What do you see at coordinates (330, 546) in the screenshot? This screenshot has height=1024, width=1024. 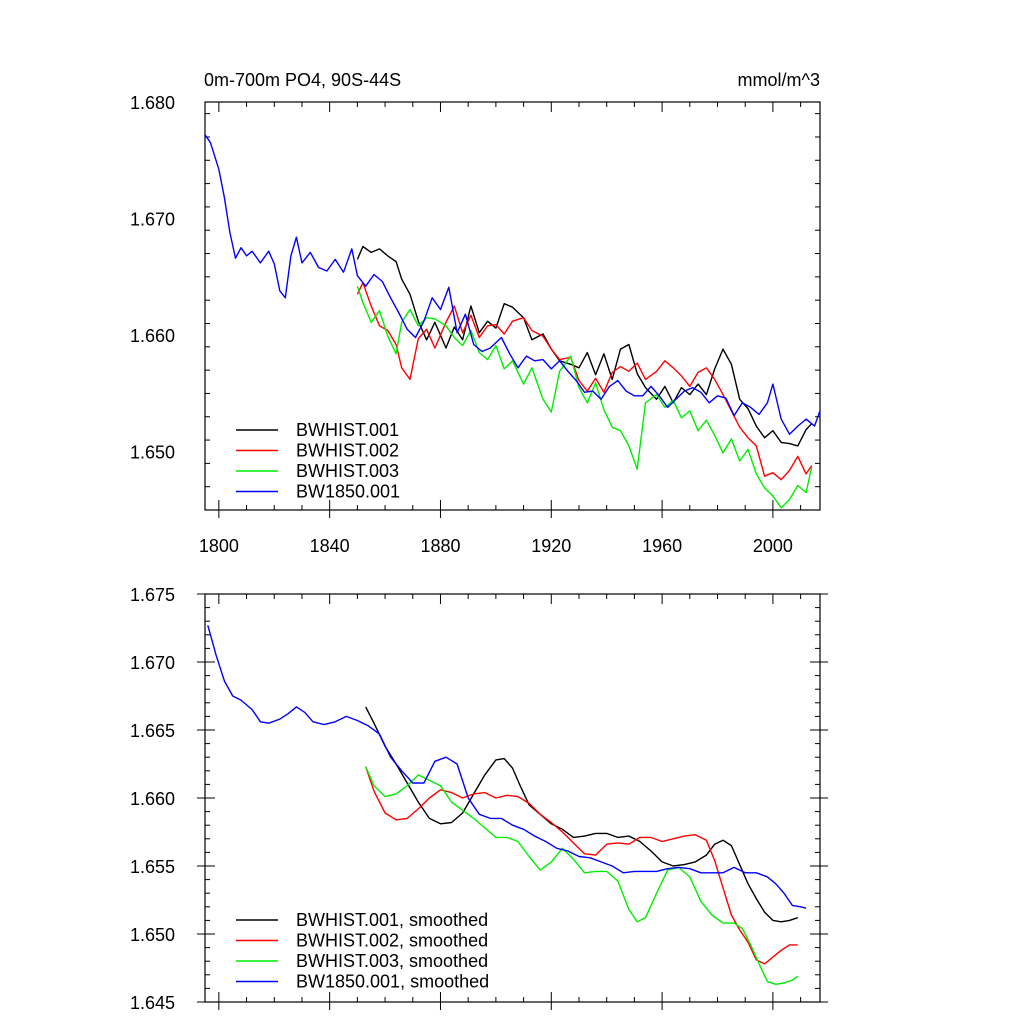 I see `x-tick-label: 1840` at bounding box center [330, 546].